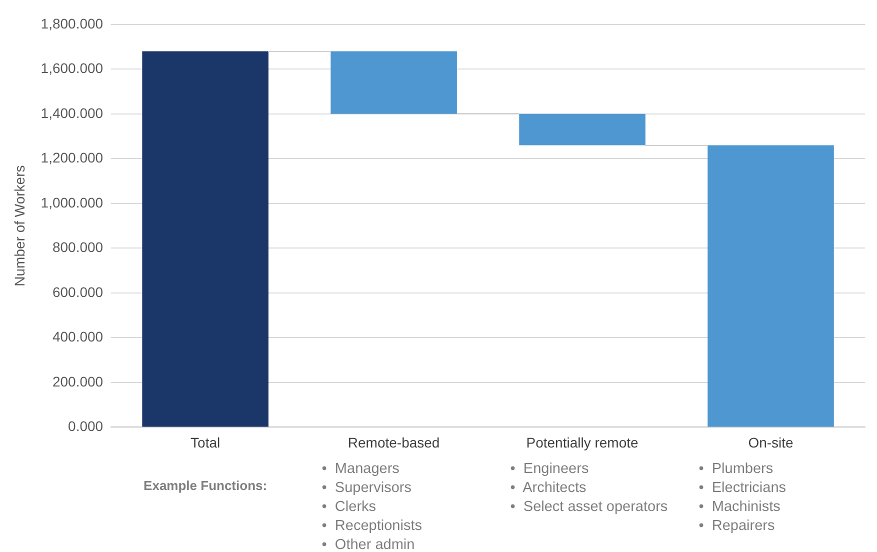 This screenshot has width=877, height=552. Describe the element at coordinates (19, 225) in the screenshot. I see `y-axis-title: Number of Workers` at that location.